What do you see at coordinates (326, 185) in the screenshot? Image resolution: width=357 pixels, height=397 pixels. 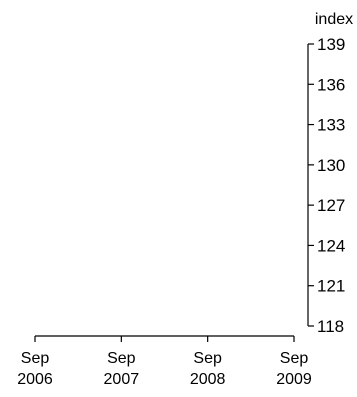 I see `y-axis: 118 121 124 127 130 133 136 139` at bounding box center [326, 185].